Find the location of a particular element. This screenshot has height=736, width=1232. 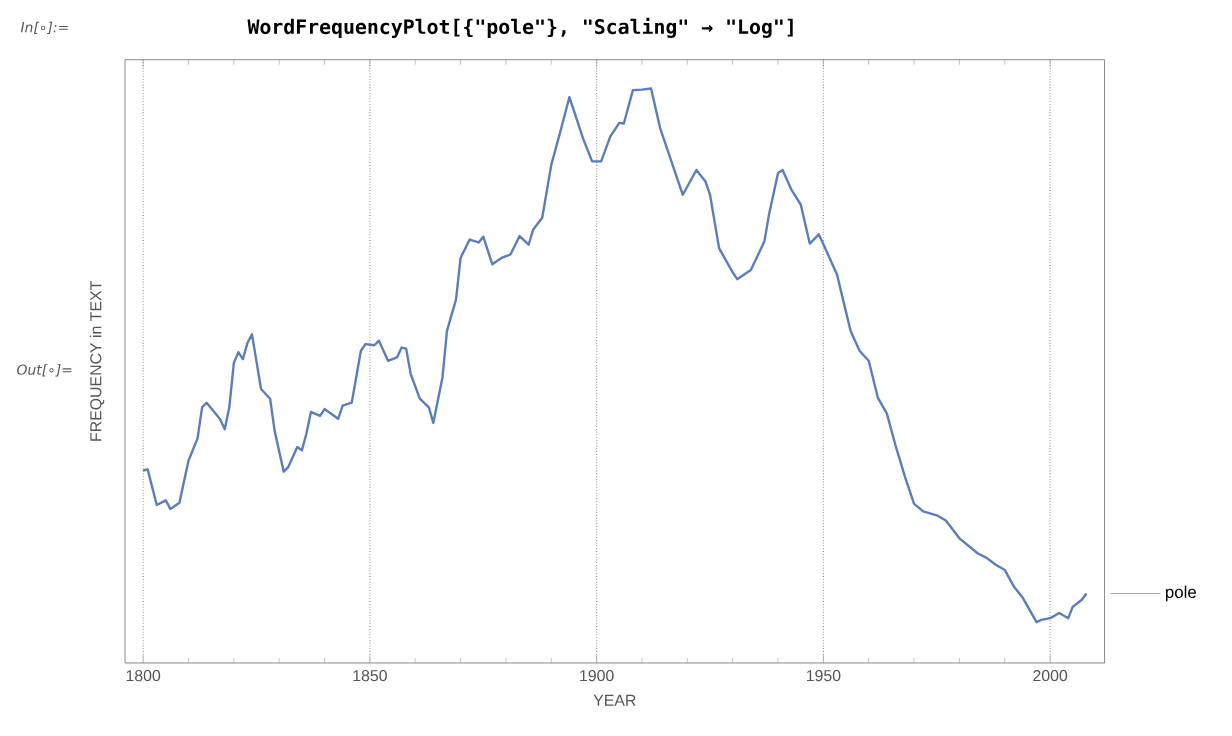

chart-title: WordFrequencyPlot[{"pole"}, "Scaling" → "Log"] is located at coordinates (520, 27).